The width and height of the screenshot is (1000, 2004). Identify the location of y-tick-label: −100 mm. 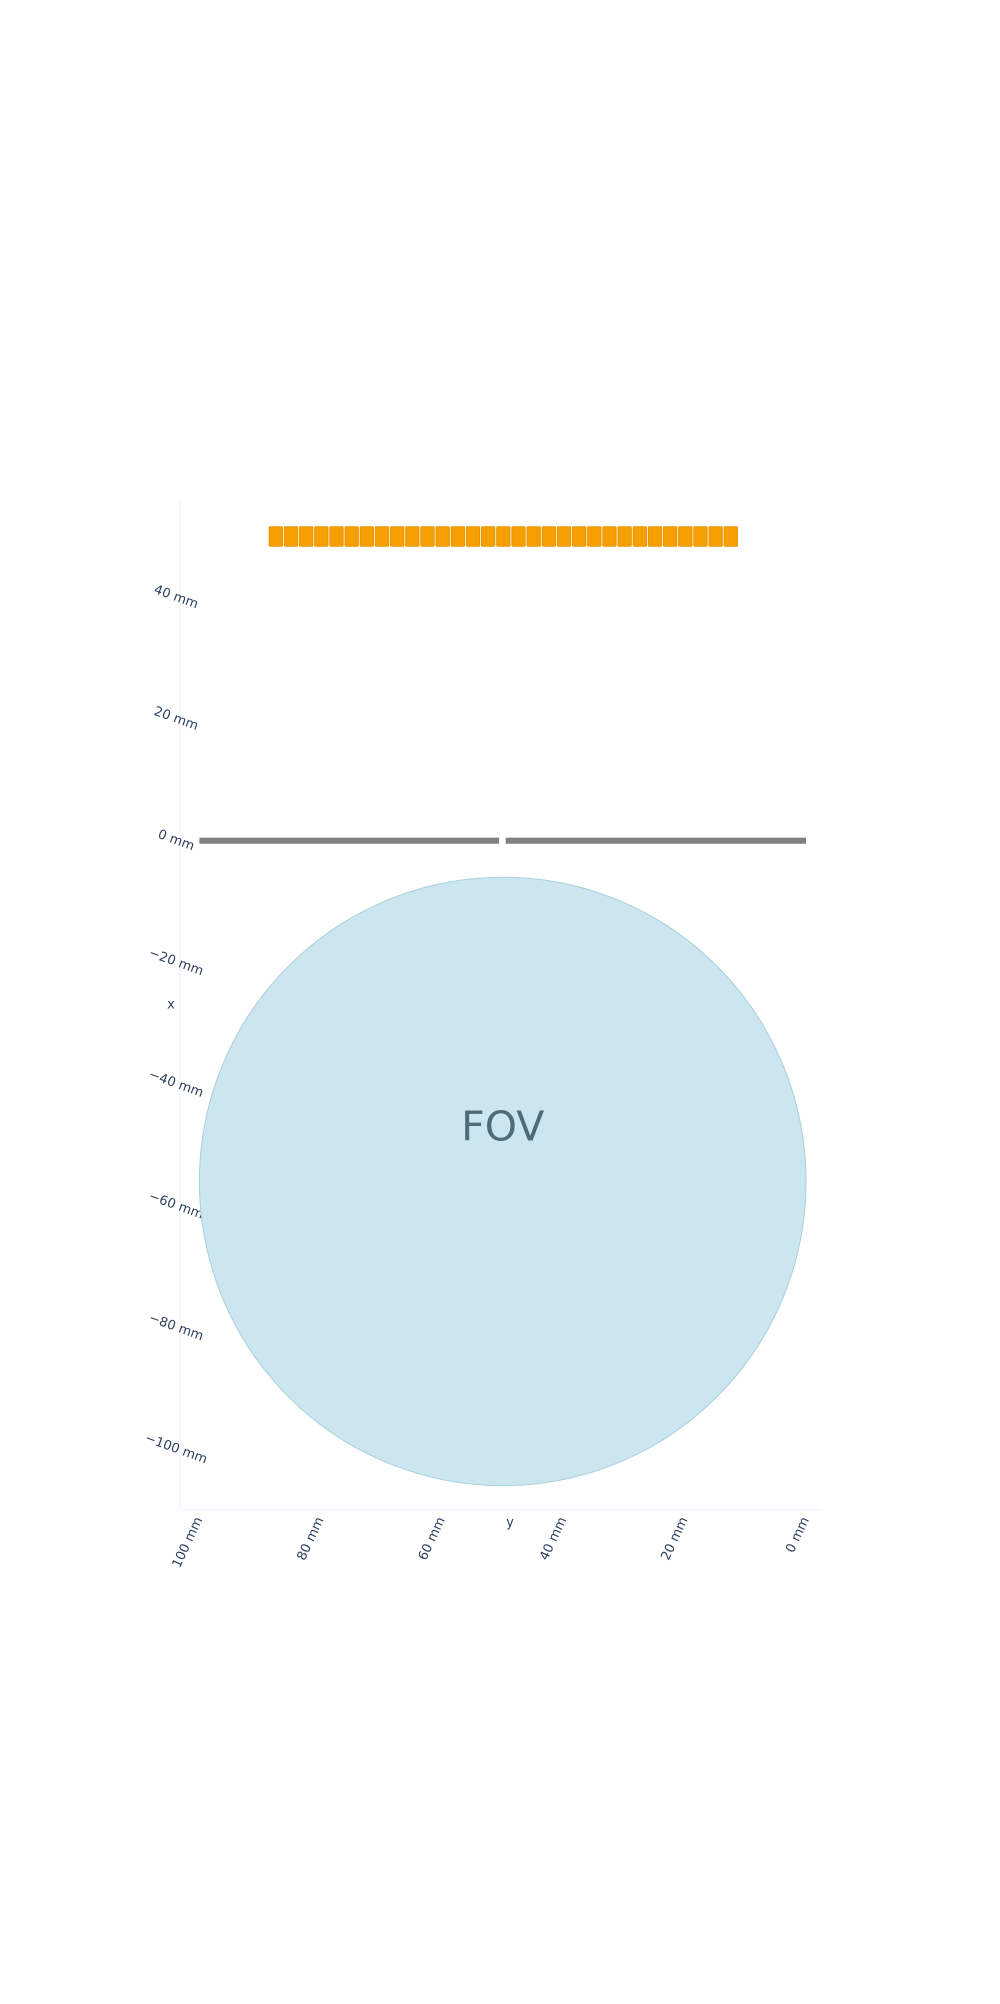
(176, 1449).